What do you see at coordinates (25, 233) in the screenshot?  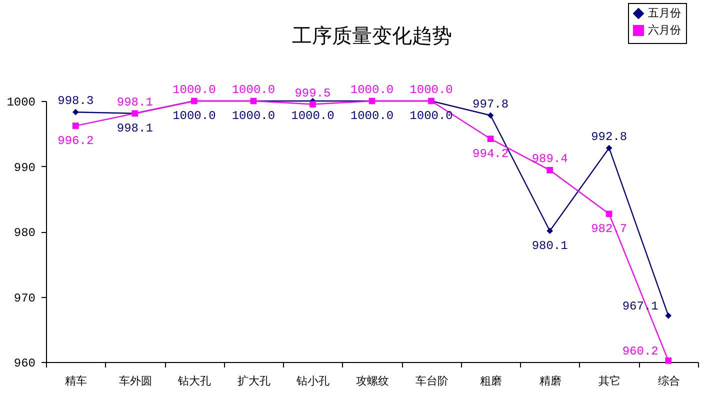 I see `y-tick-label: 980` at bounding box center [25, 233].